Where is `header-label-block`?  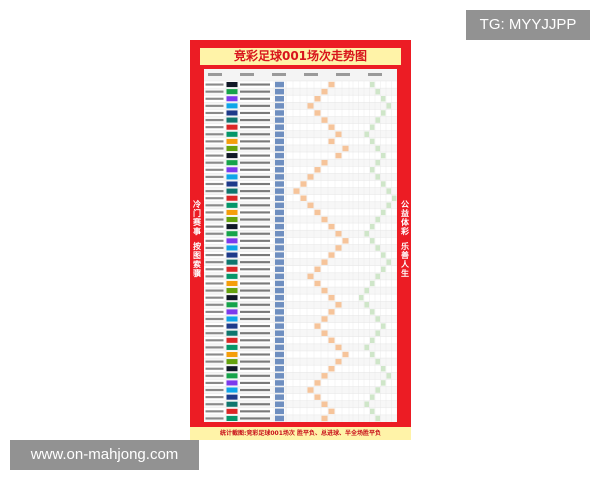
header-label-block is located at coordinates (311, 74).